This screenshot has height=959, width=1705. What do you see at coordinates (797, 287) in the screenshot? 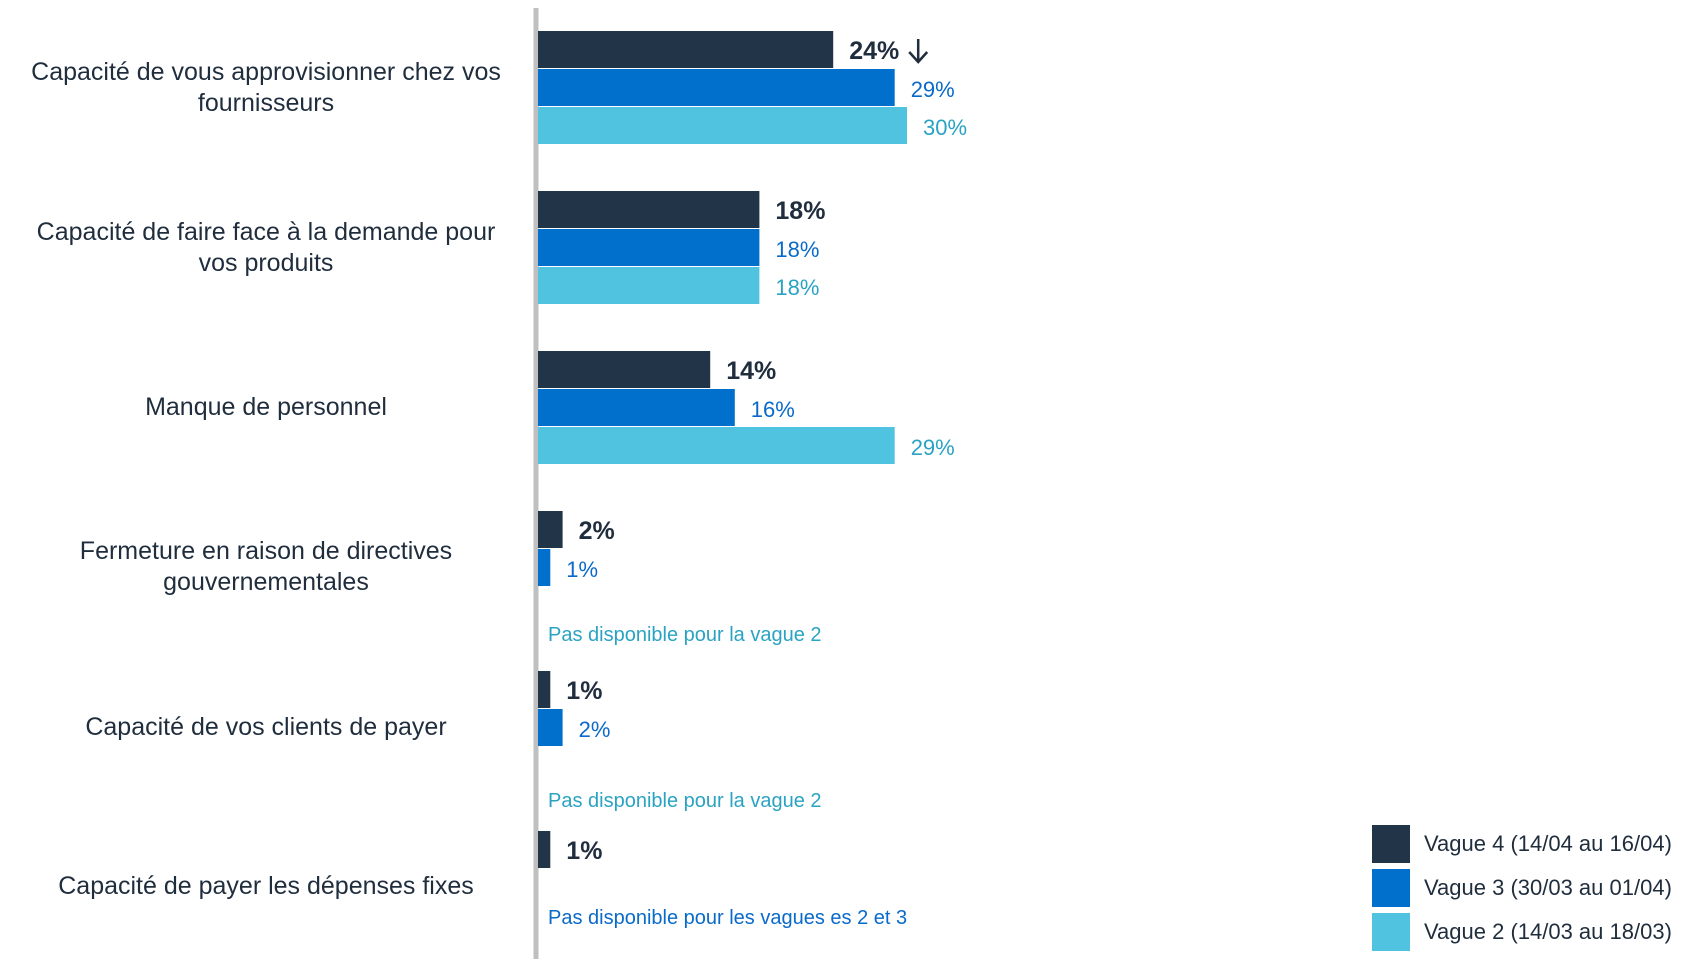
I see `data-label-wave2: 18%` at bounding box center [797, 287].